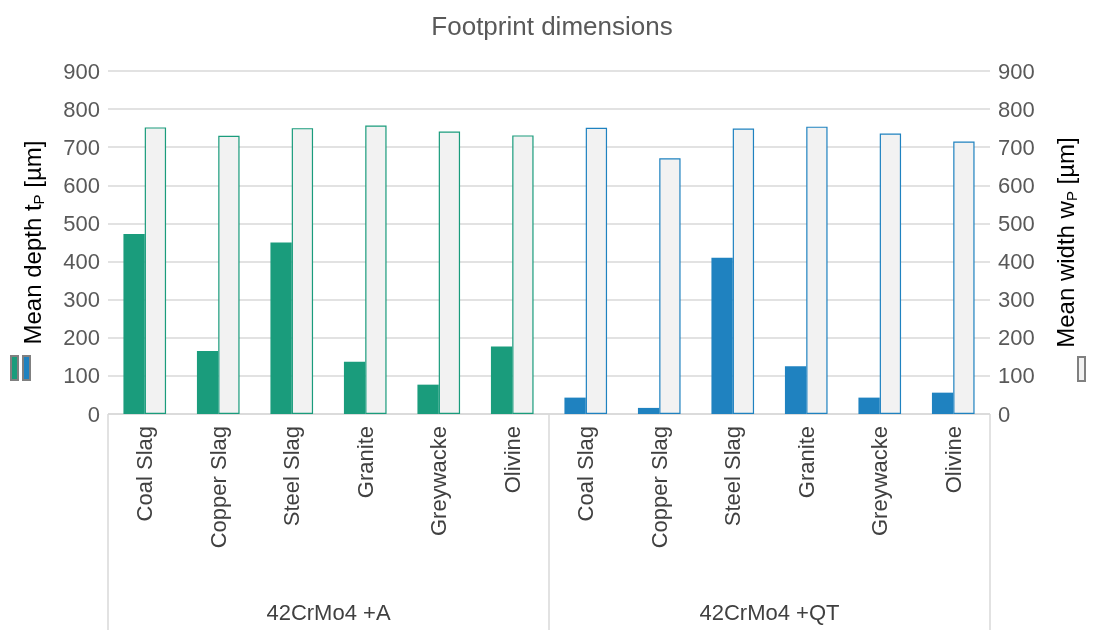  I want to click on y-tick-label: 500, so click(81, 223).